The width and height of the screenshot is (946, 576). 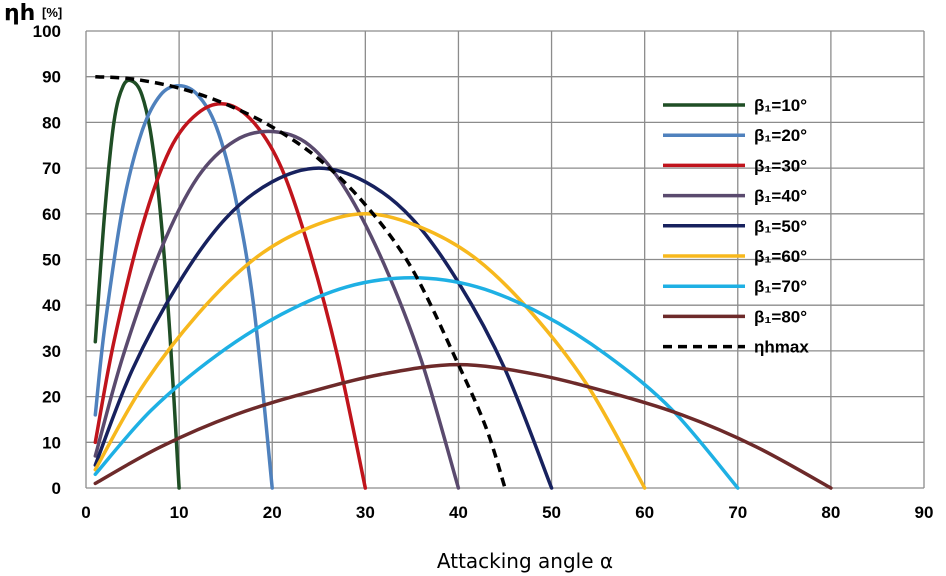 What do you see at coordinates (85, 512) in the screenshot?
I see `x-tick-label: 0` at bounding box center [85, 512].